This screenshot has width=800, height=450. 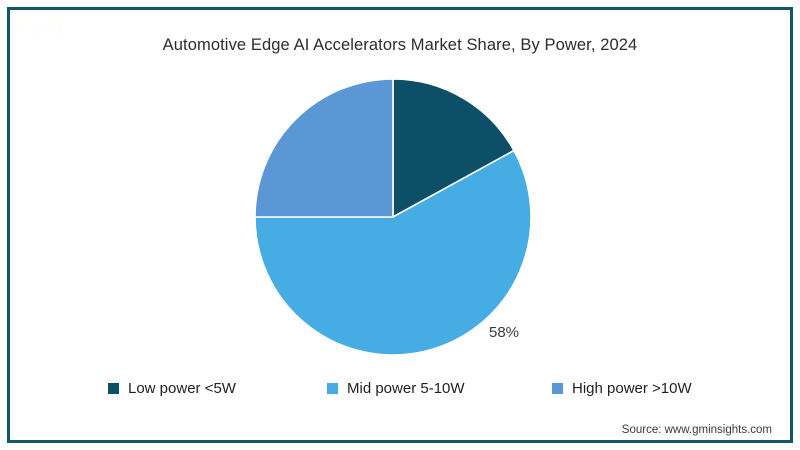 I want to click on legend-item-low-power: Low power <5W, so click(x=172, y=388).